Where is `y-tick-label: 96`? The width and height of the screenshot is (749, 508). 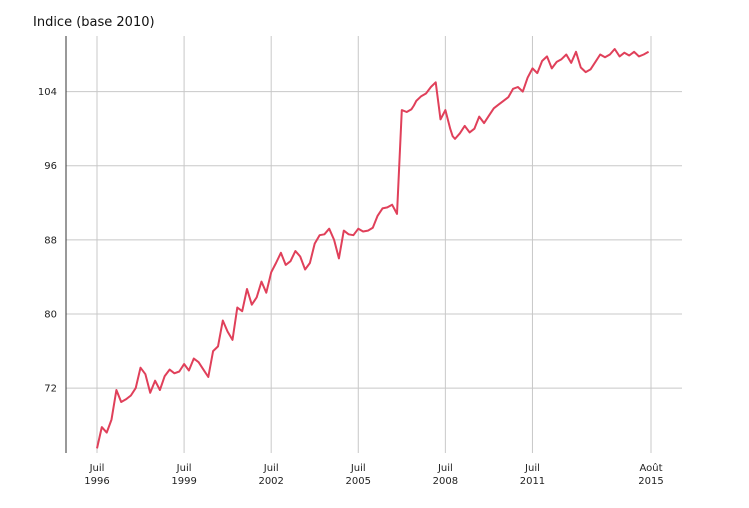 y-tick-label: 96 is located at coordinates (50, 166).